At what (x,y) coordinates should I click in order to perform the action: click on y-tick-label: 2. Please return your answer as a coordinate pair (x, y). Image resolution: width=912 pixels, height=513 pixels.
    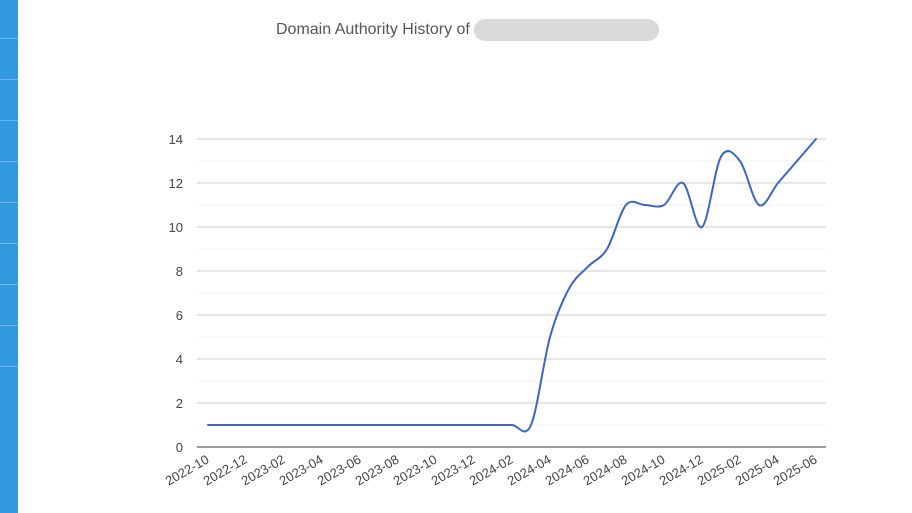
    Looking at the image, I should click on (179, 403).